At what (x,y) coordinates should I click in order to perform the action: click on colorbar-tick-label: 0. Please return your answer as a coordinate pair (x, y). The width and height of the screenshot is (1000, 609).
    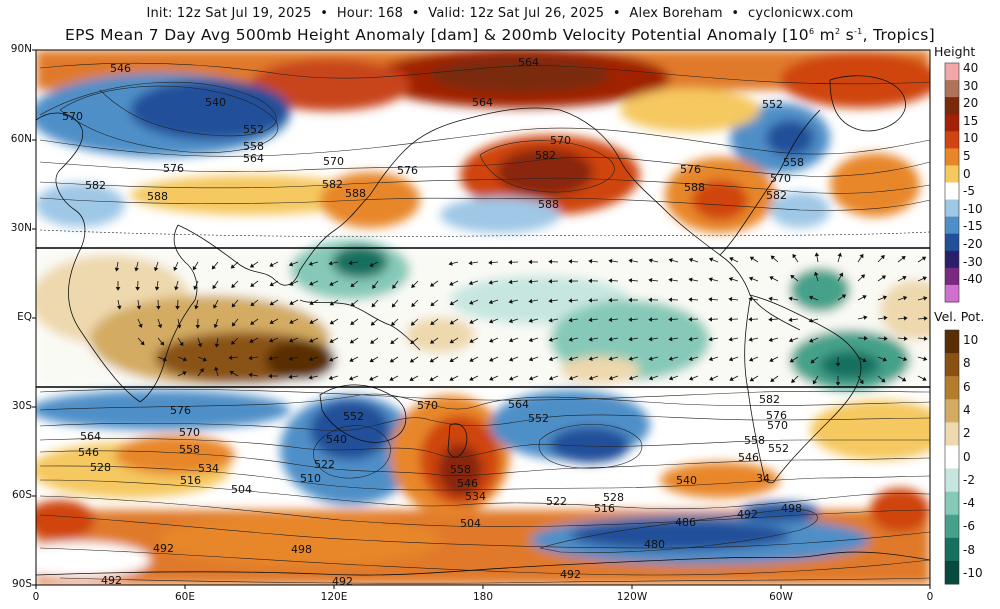
    Looking at the image, I should click on (967, 456).